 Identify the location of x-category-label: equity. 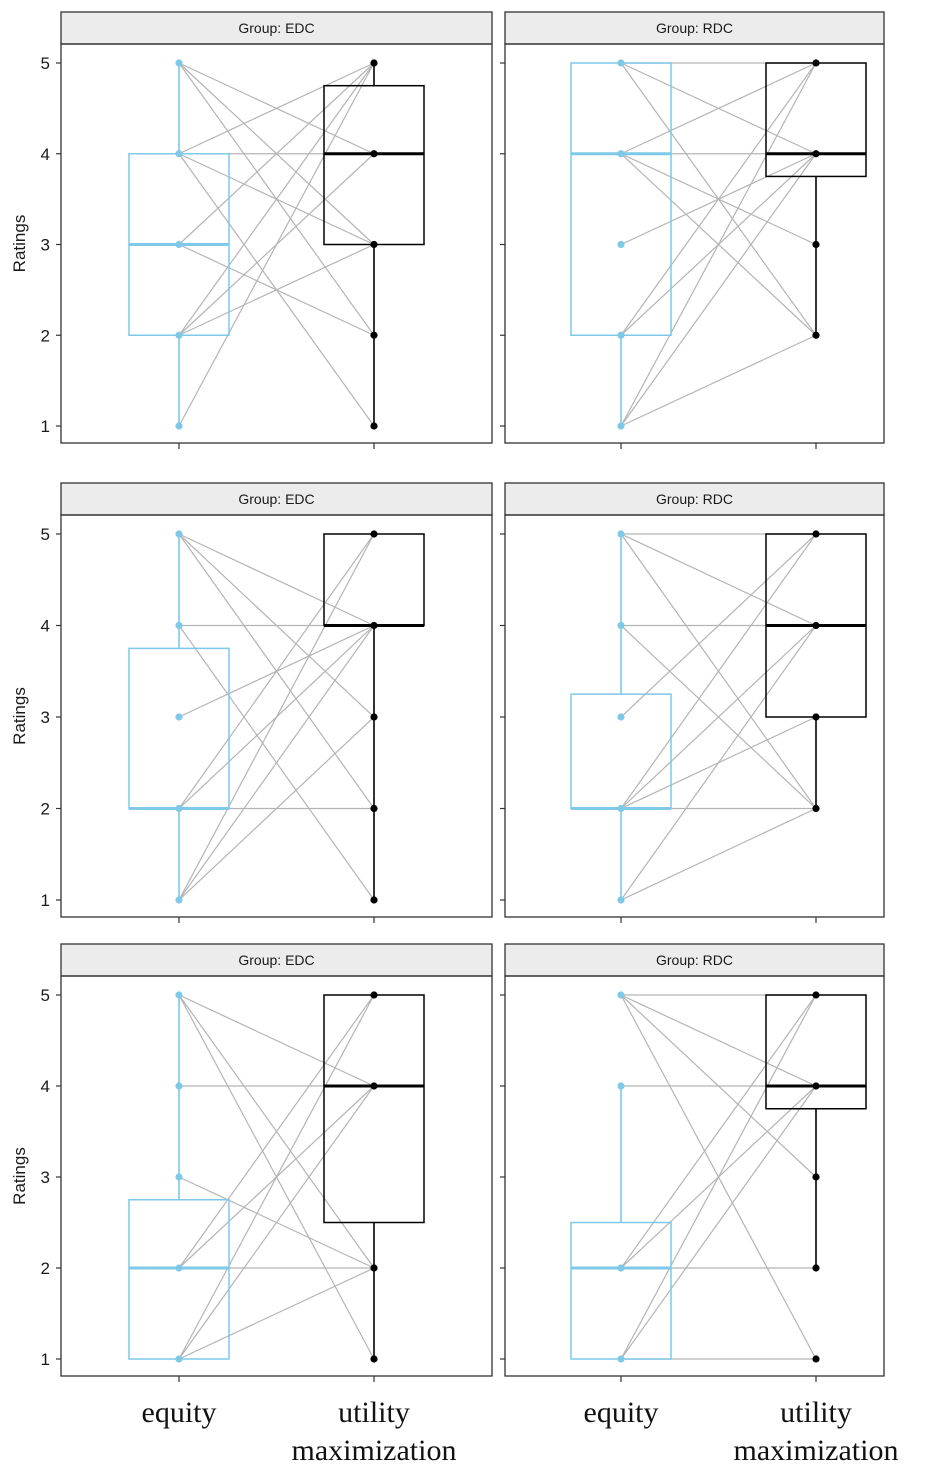
(179, 1412).